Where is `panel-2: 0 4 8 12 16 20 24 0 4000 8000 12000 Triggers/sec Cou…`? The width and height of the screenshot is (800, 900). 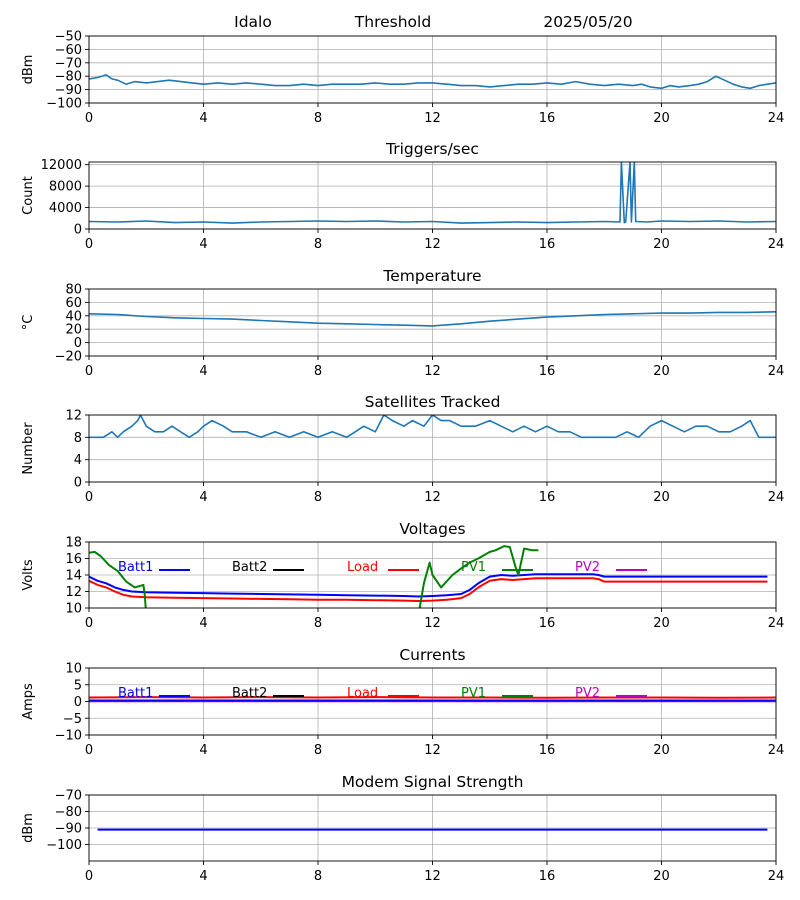 panel-2: 0 4 8 12 16 20 24 0 4000 8000 12000 Triggers/sec Cou… is located at coordinates (402, 196).